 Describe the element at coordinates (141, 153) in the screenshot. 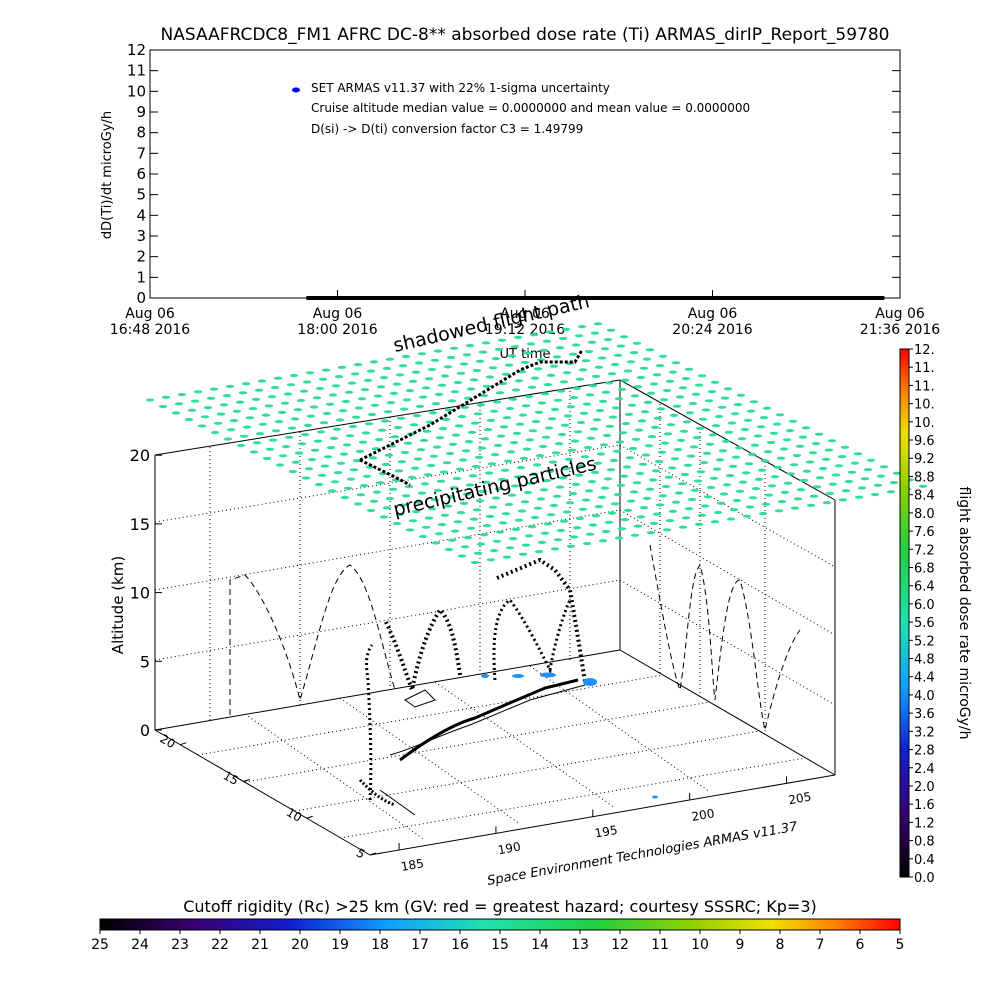

I see `y-tick-label: 7` at that location.